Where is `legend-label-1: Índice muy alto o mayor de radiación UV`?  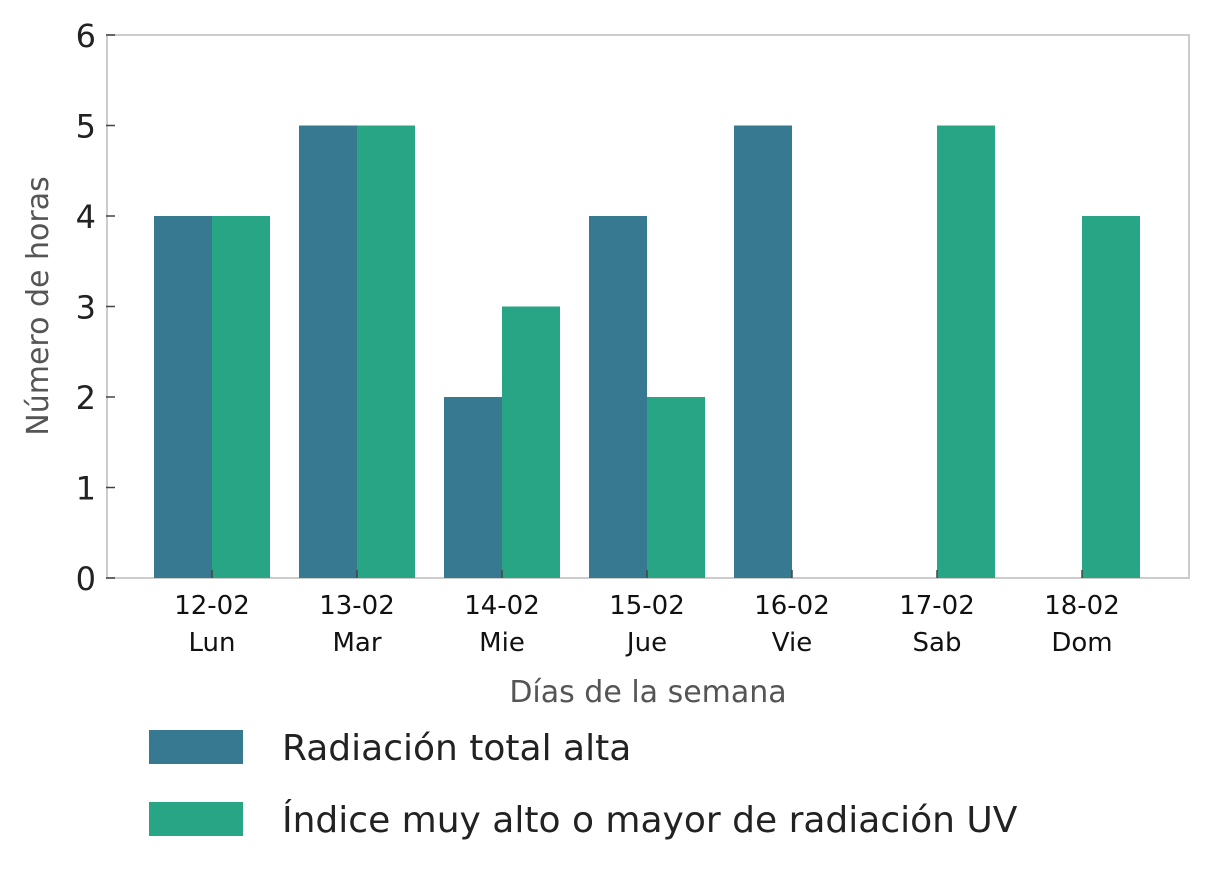
legend-label-1: Índice muy alto o mayor de radiación UV is located at coordinates (650, 820).